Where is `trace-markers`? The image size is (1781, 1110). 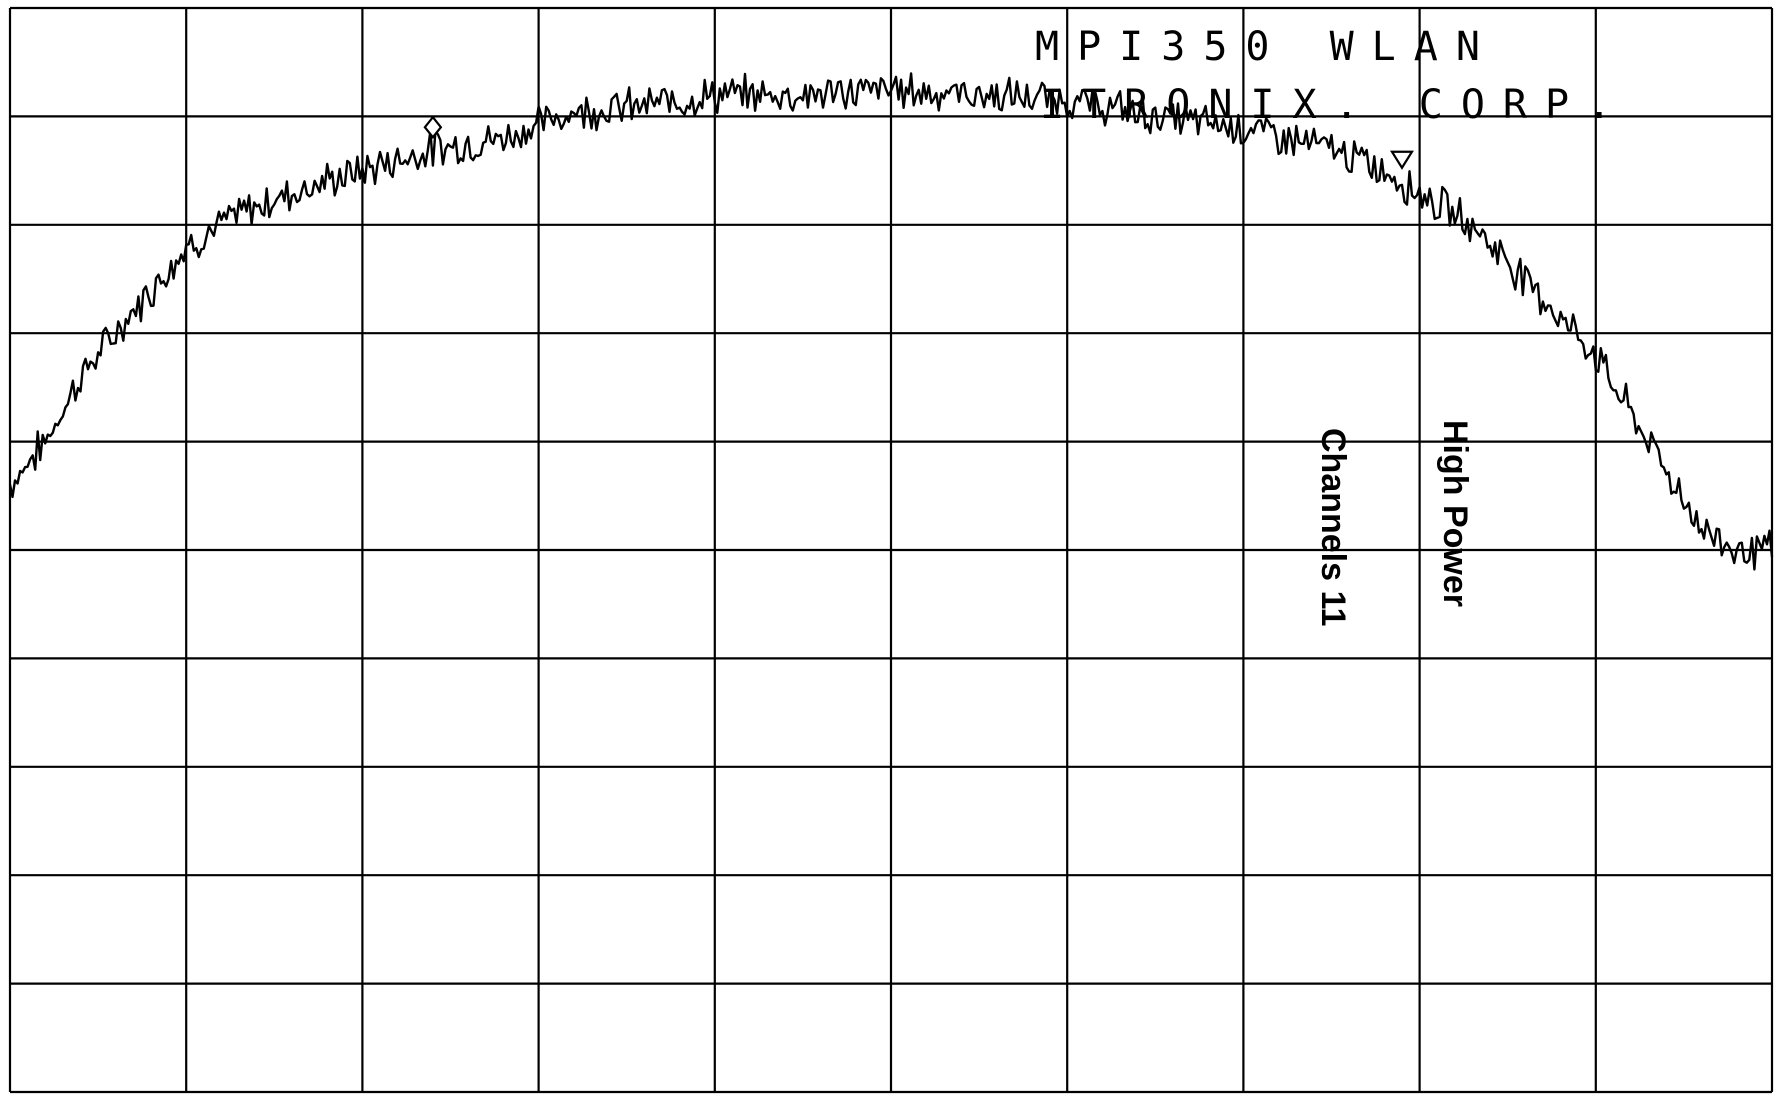
trace-markers is located at coordinates (918, 142).